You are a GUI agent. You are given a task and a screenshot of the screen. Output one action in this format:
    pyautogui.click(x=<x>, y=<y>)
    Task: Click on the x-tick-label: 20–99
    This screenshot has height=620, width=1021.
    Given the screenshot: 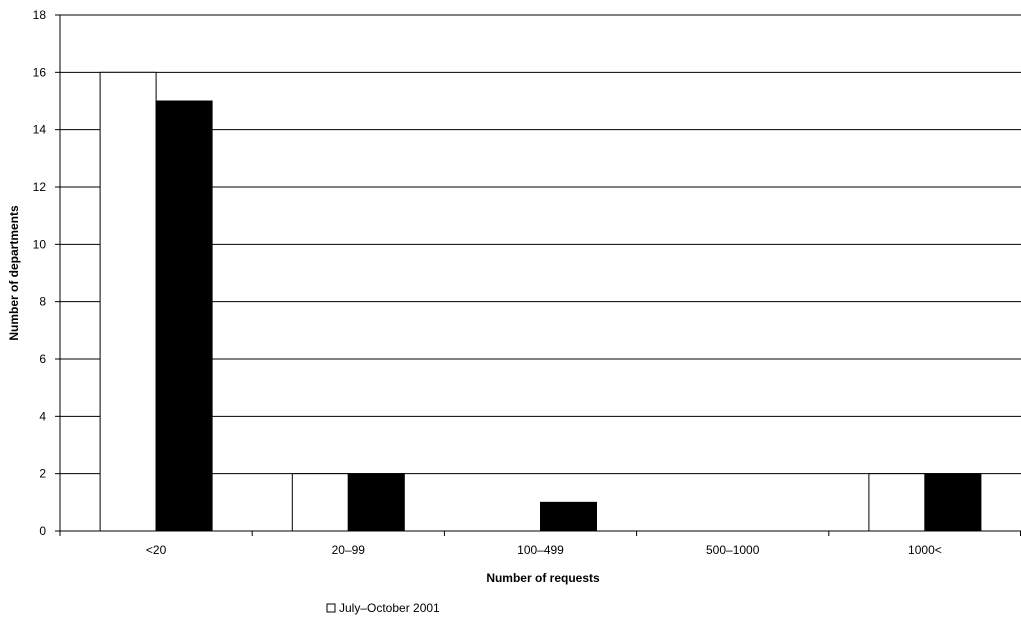 What is the action you would take?
    pyautogui.click(x=349, y=550)
    